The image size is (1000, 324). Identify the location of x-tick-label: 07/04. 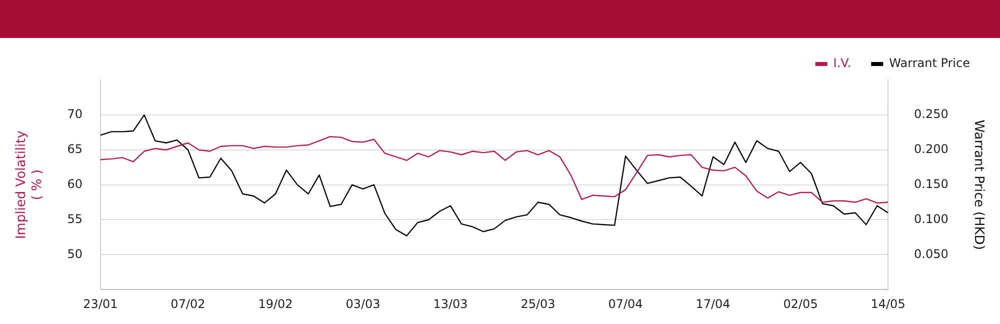
(625, 303).